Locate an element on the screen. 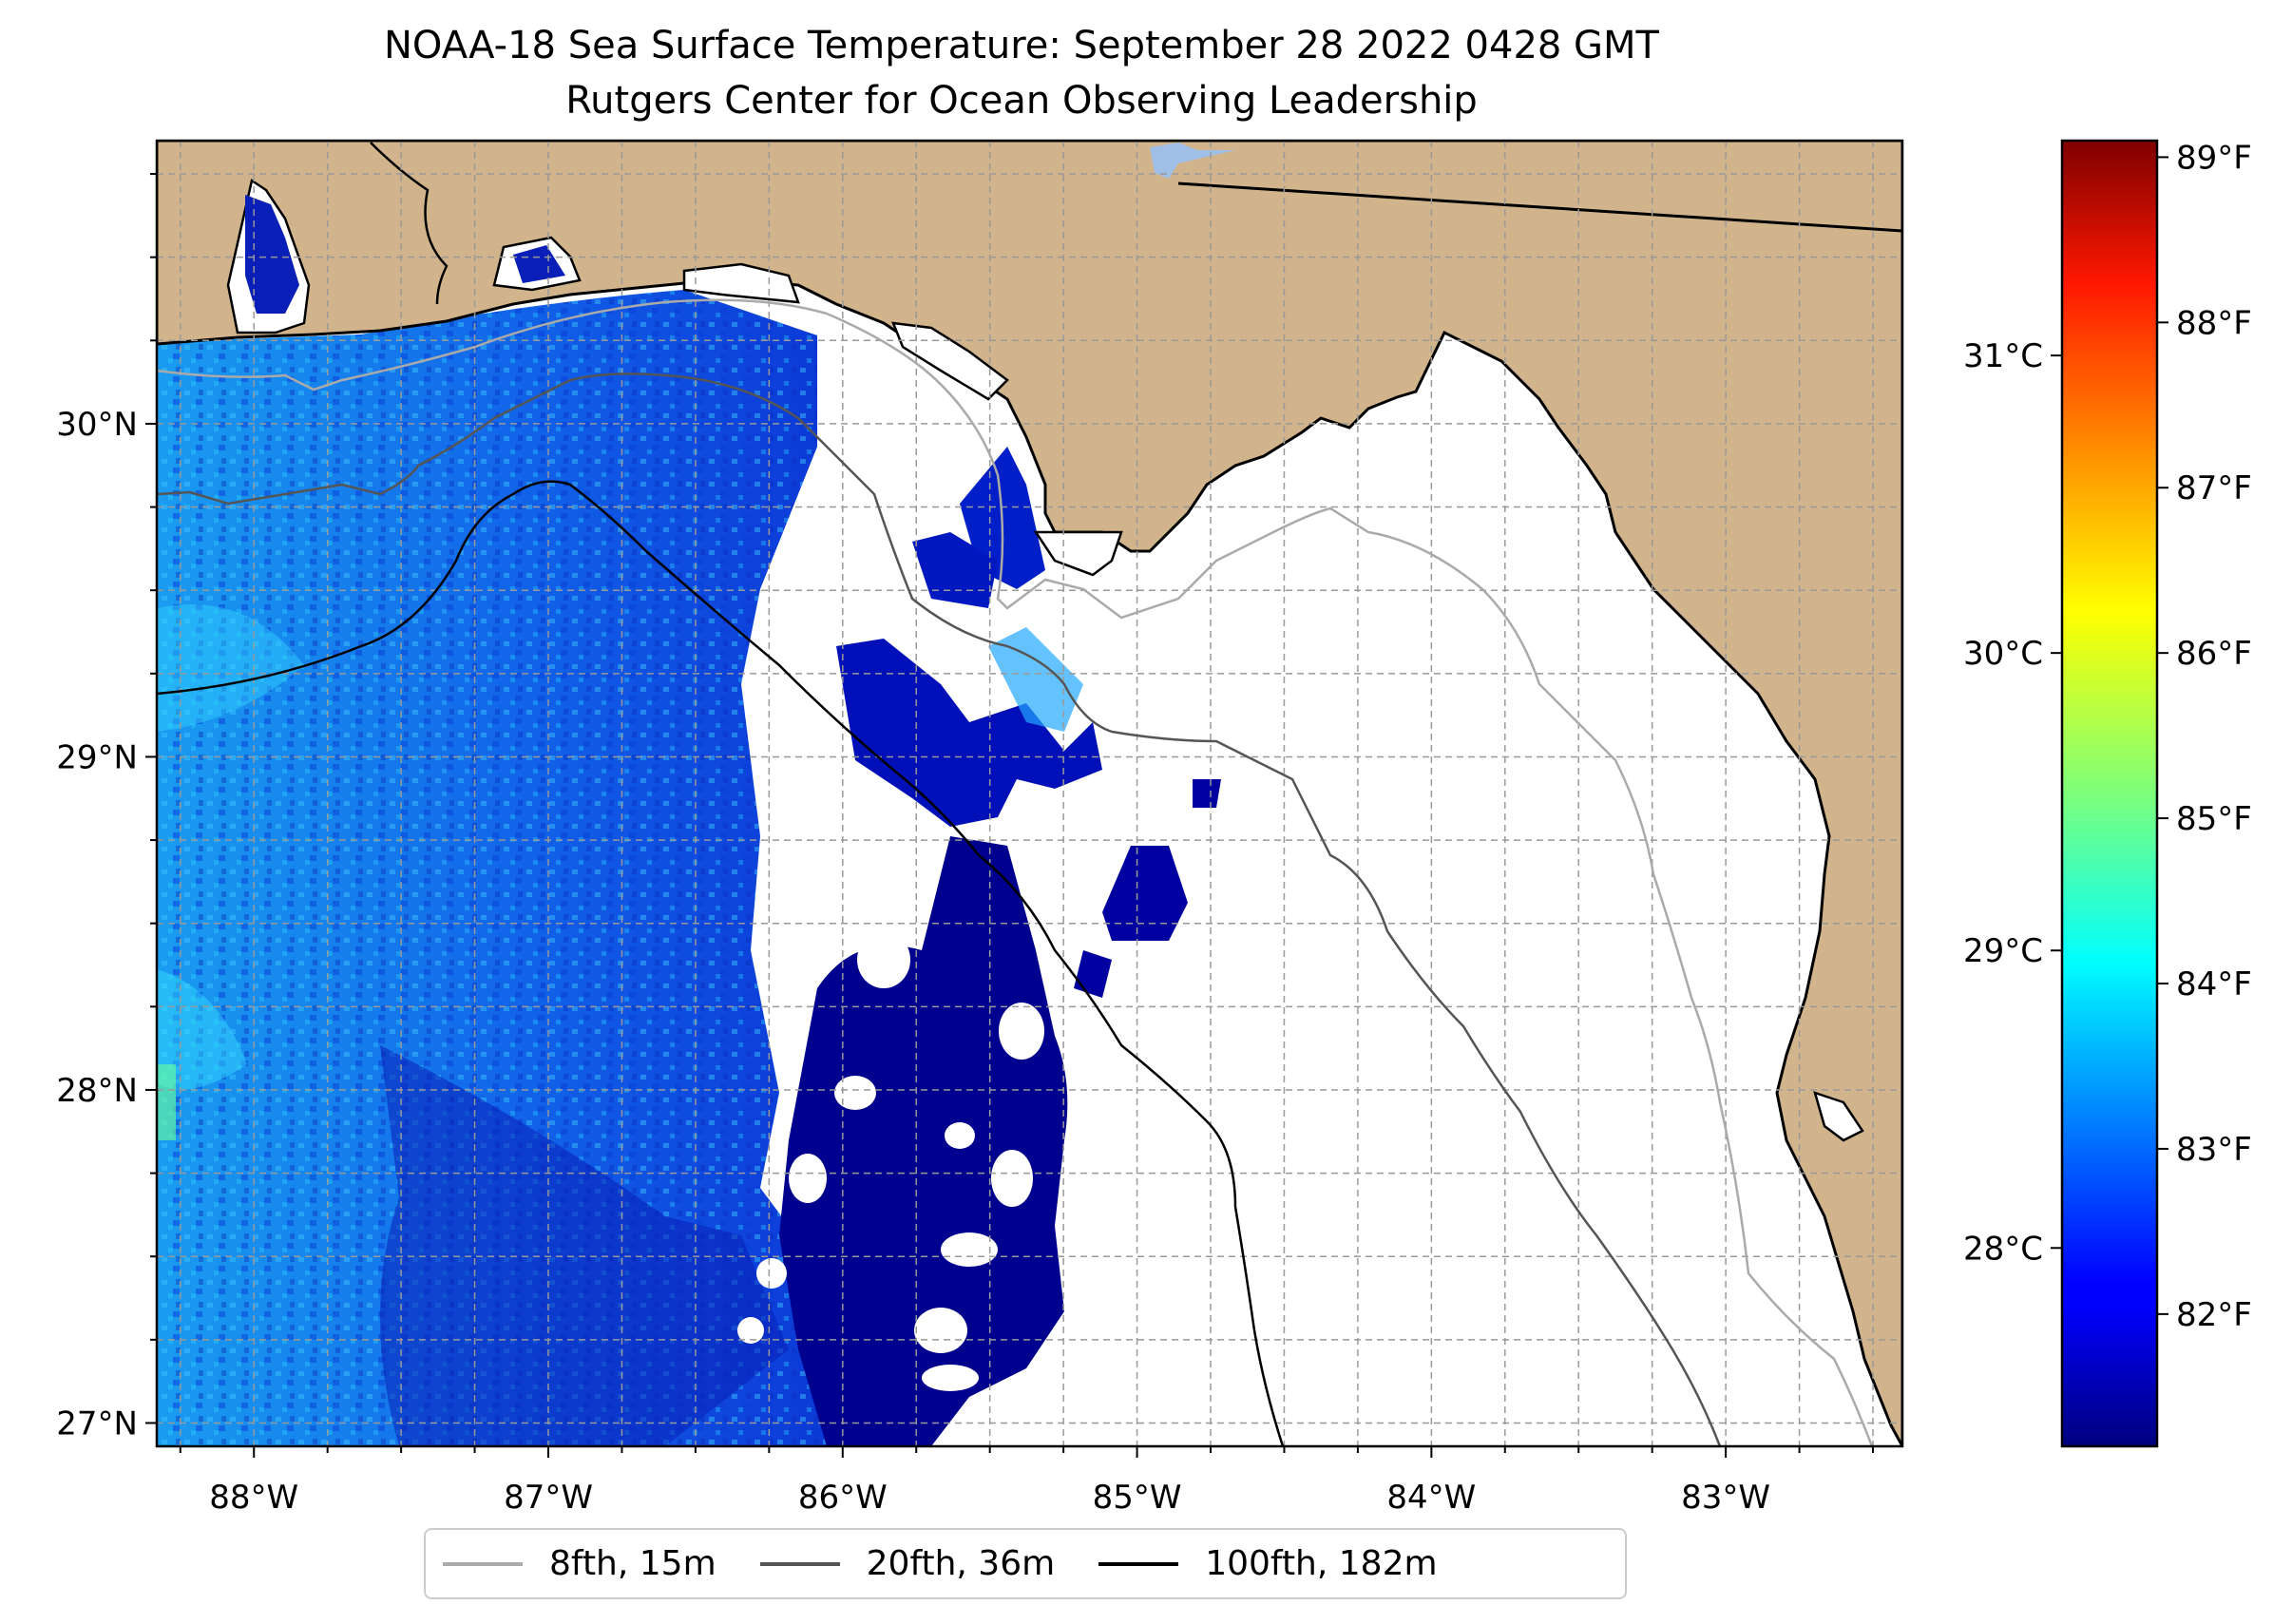  legend-item-8fth: 8fth, 15m is located at coordinates (579, 1563).